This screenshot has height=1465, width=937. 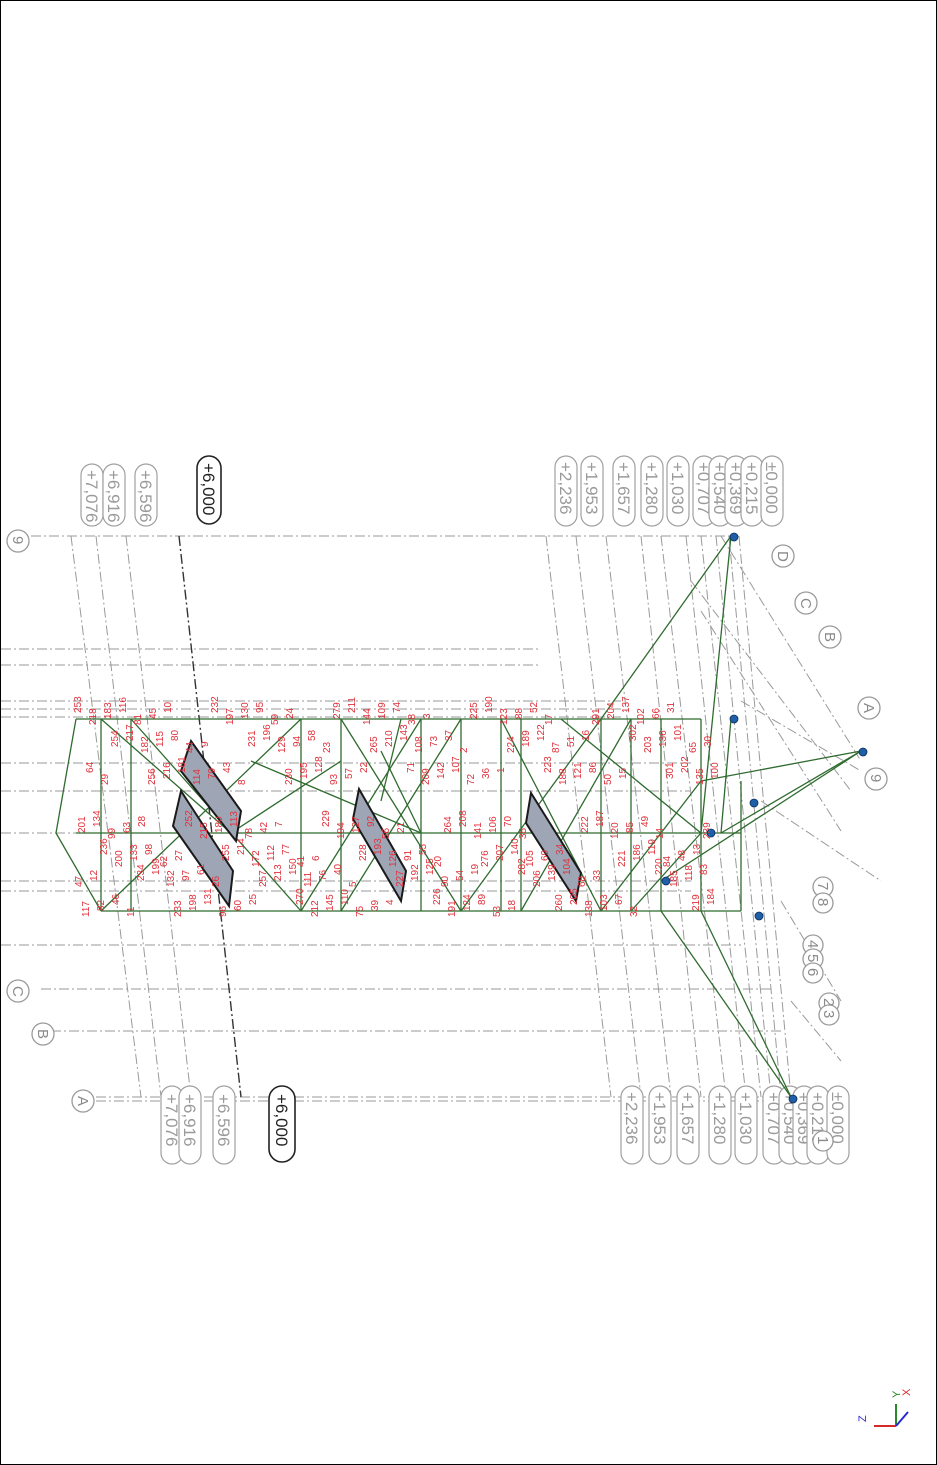 What do you see at coordinates (86, 909) in the screenshot?
I see `node-label: 117` at bounding box center [86, 909].